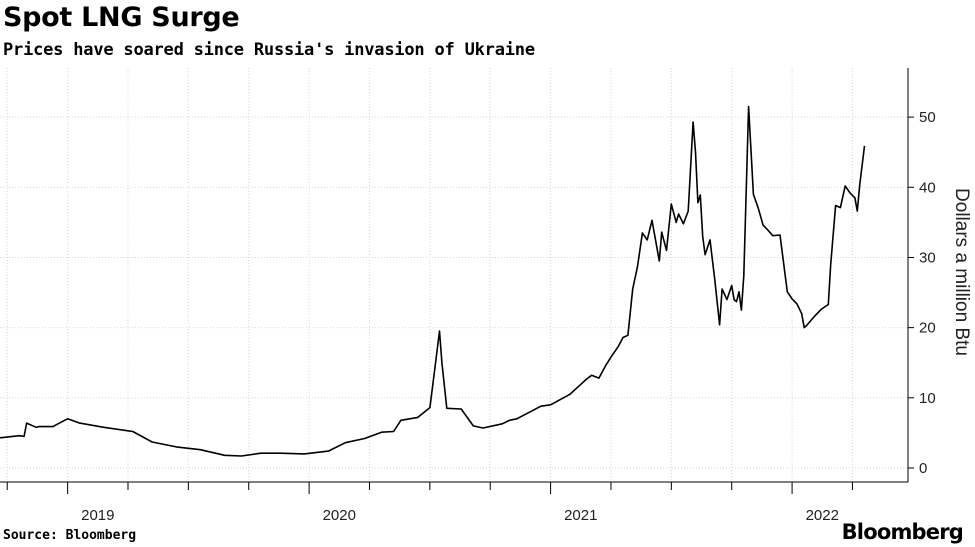 The image size is (975, 547). Describe the element at coordinates (923, 468) in the screenshot. I see `y-tick-label: 0` at that location.